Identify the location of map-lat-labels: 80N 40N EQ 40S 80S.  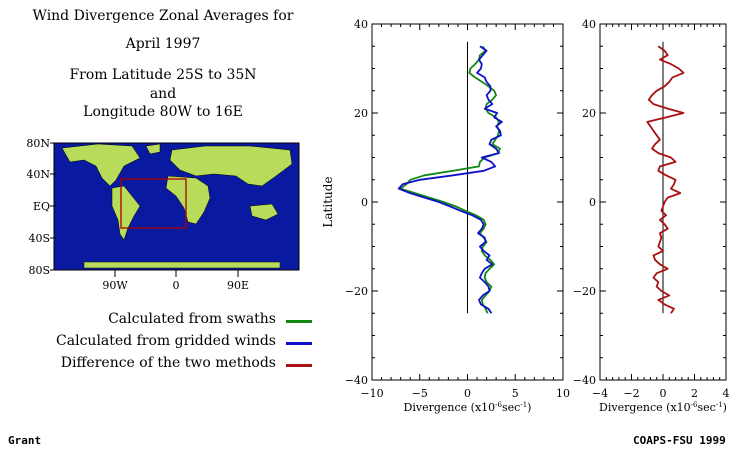
(38, 207).